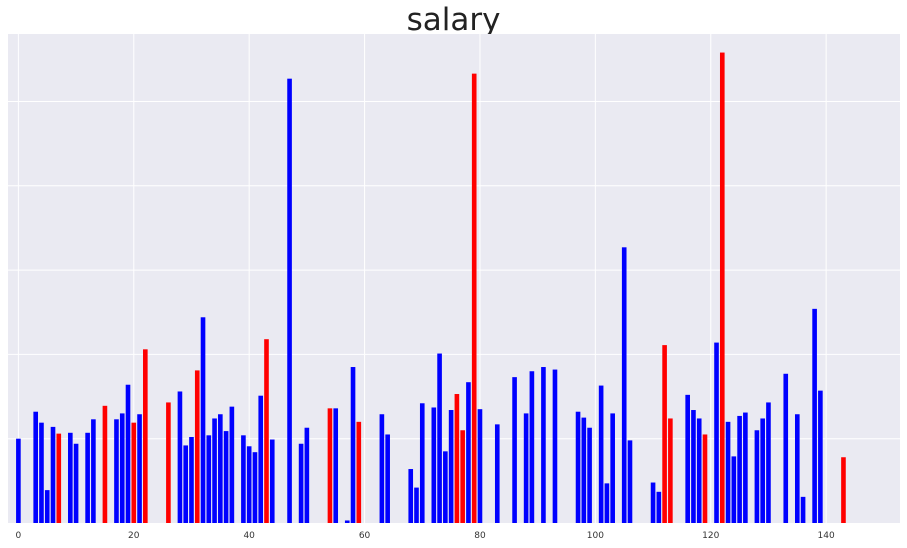  I want to click on chart-title: salary, so click(453, 20).